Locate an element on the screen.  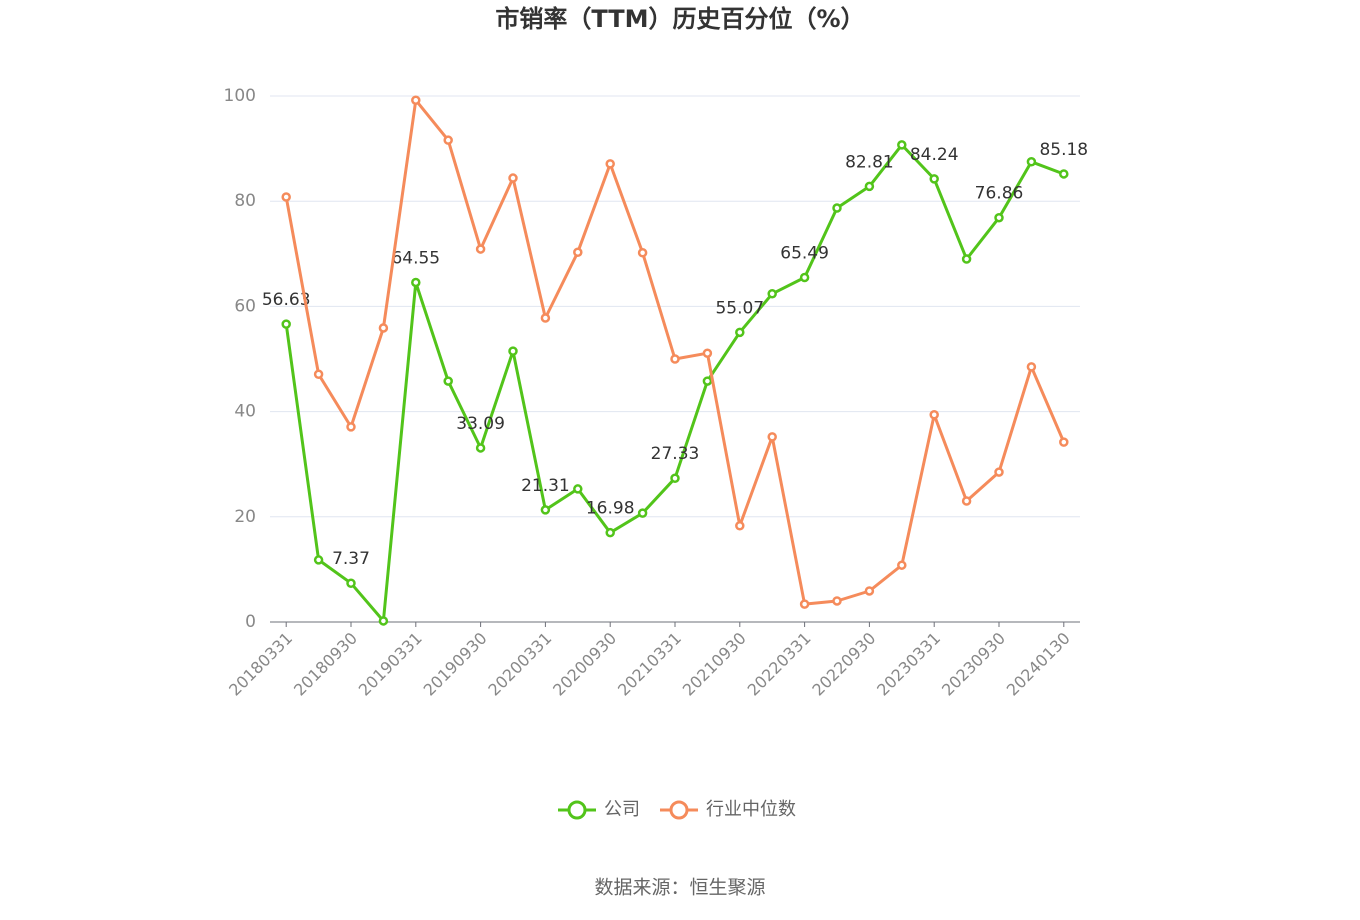
y-tick-label: 20 is located at coordinates (245, 517).